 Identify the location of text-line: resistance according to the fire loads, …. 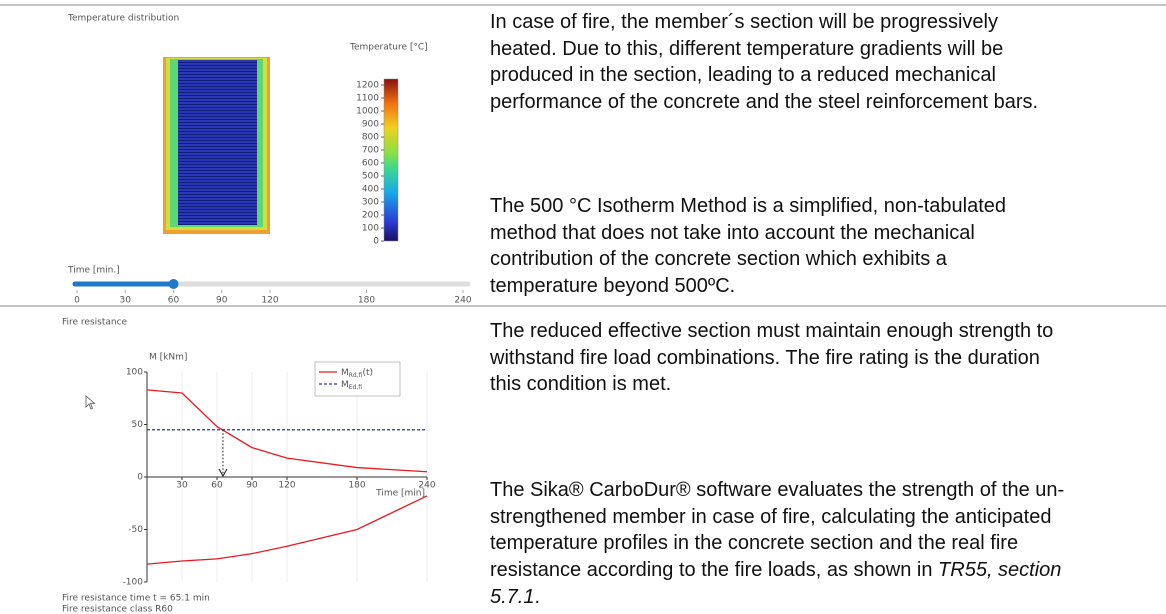
(775, 570).